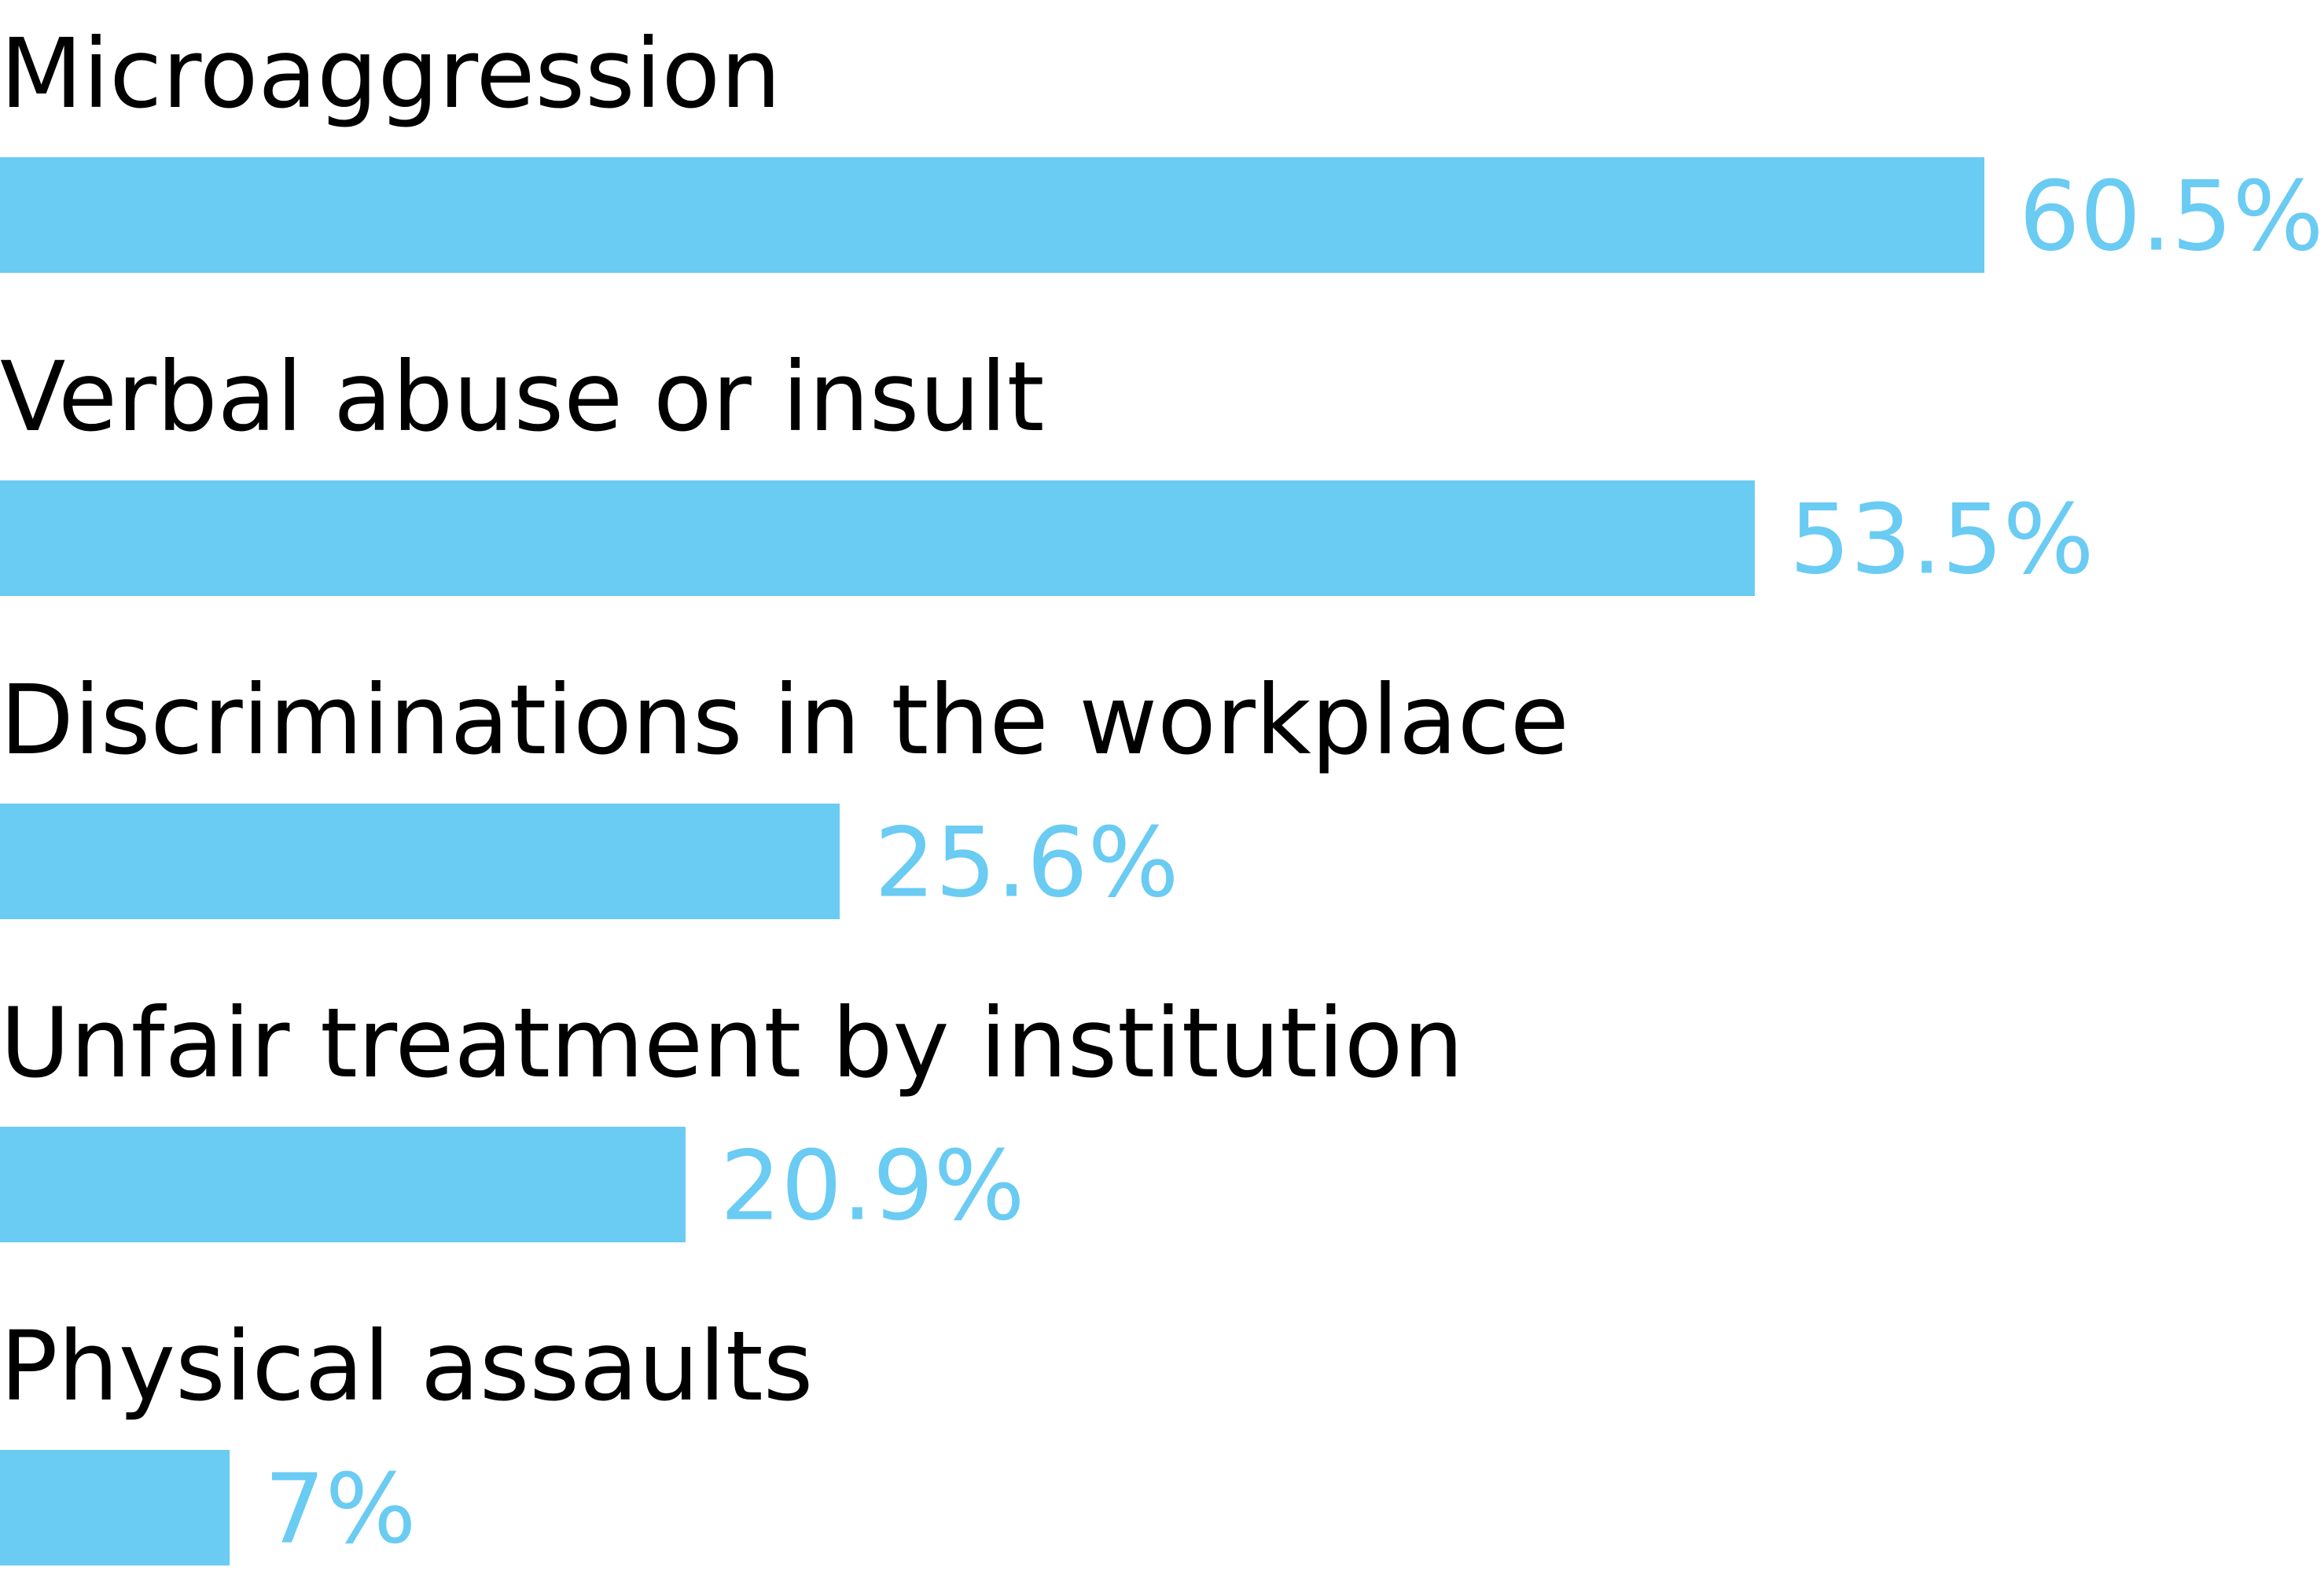  I want to click on category-label: Microaggression, so click(390, 74).